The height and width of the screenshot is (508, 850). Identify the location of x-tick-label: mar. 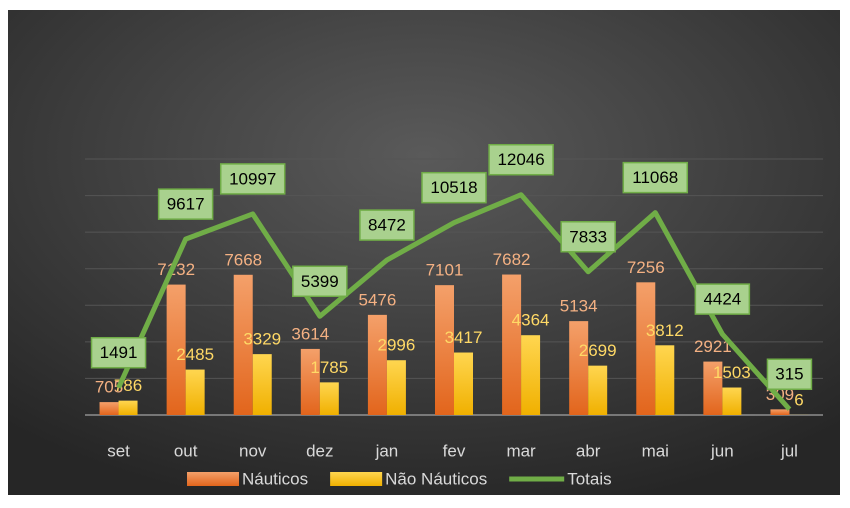
(521, 450).